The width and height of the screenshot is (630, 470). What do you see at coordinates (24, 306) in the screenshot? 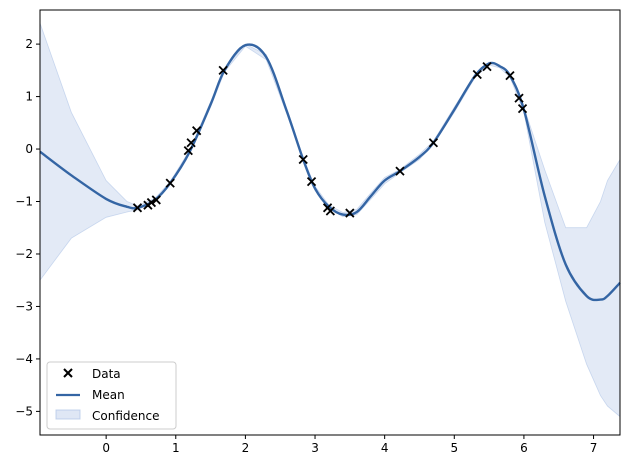
I see `y-tick-label: −3` at bounding box center [24, 306].